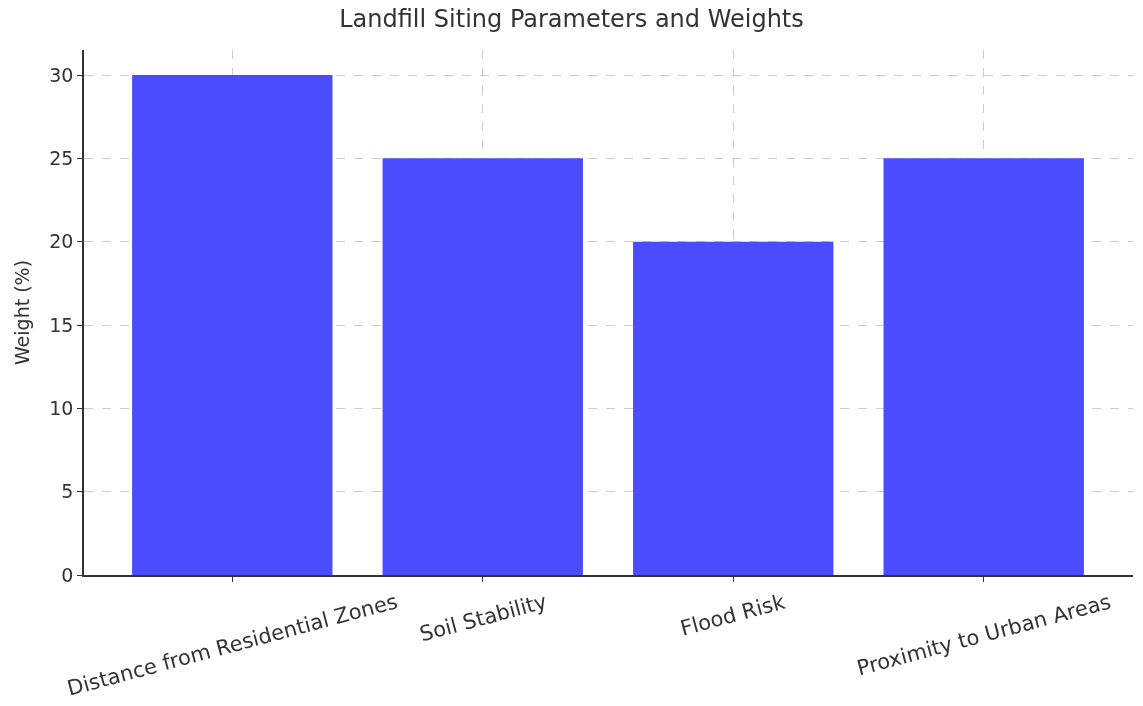 This screenshot has height=706, width=1143. I want to click on y-tick-label: 10, so click(61, 407).